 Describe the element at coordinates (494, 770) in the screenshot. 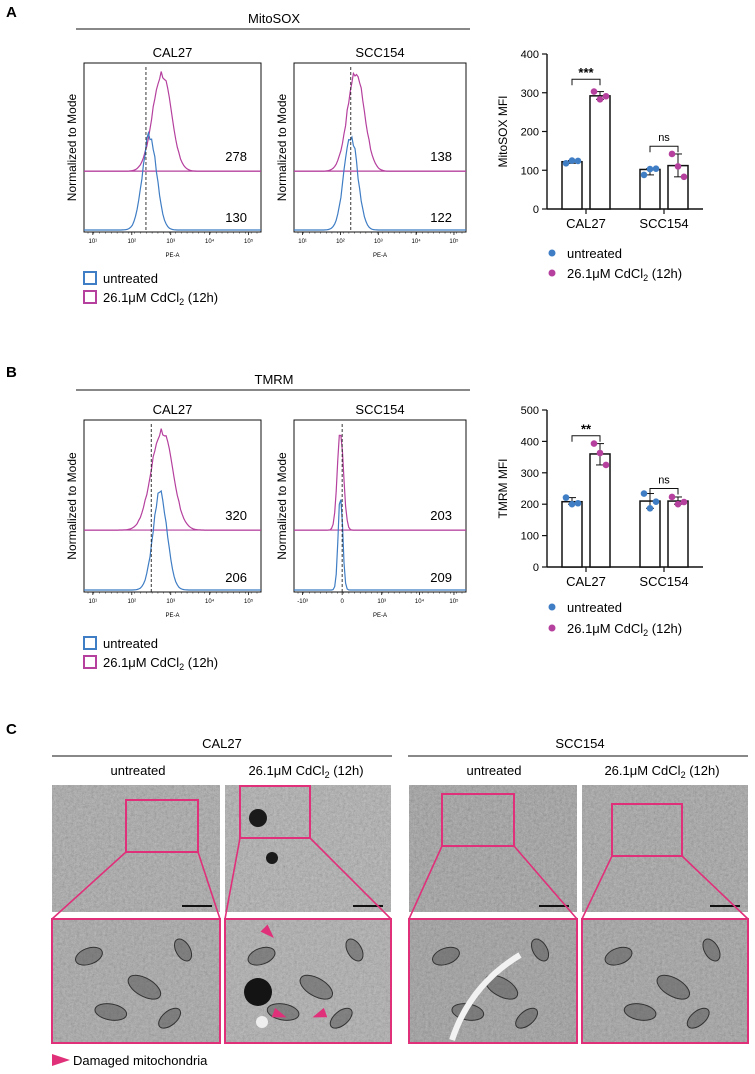

I see `column-label-scc154-untreated: untreated` at that location.